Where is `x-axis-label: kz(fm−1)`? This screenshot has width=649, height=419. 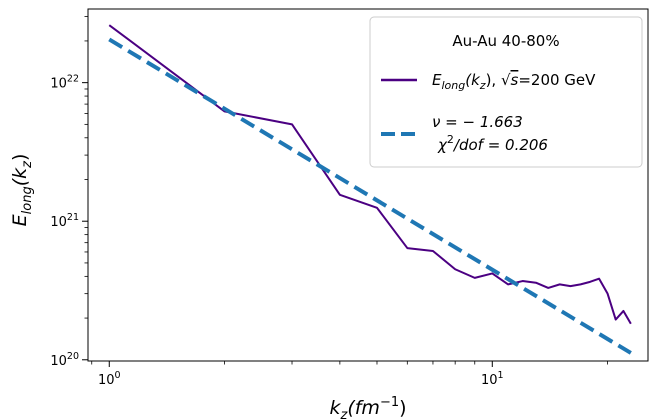 x-axis-label: kz(fm−1) is located at coordinates (367, 407).